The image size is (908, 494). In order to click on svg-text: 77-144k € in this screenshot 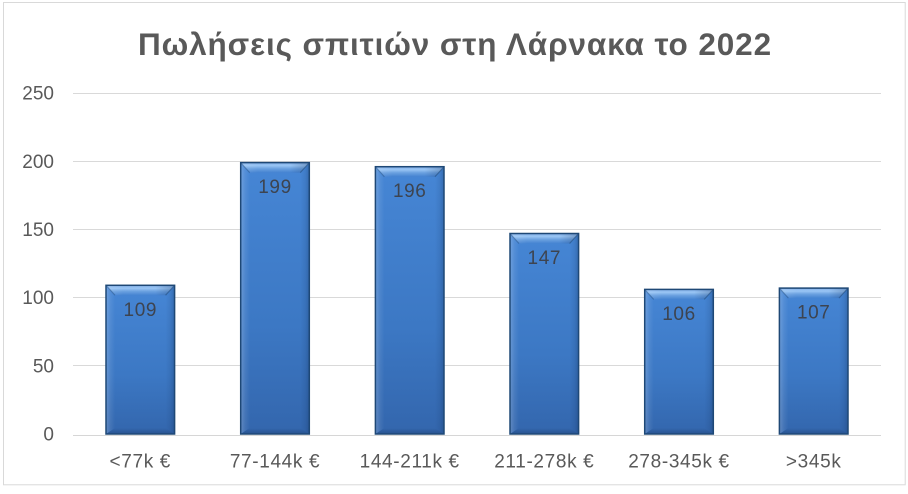, I will do `click(275, 461)`.